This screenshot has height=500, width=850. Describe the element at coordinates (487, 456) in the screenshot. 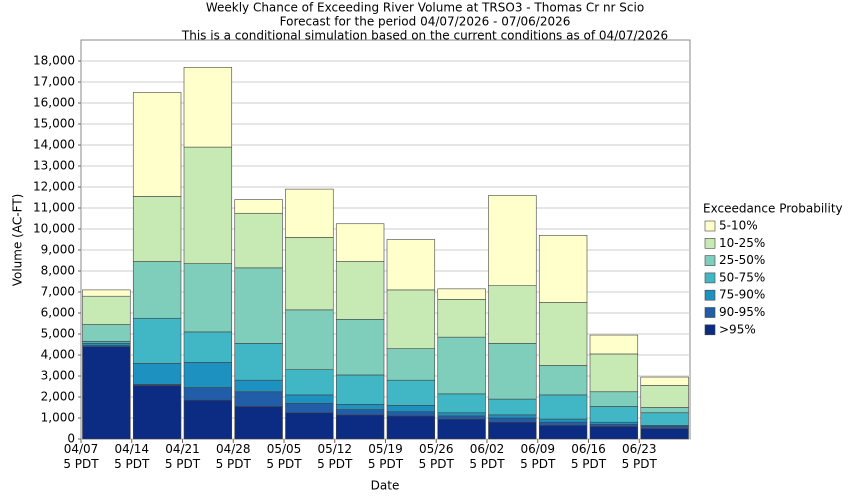

I see `x-tick-label: 06/02 5 PDT` at that location.